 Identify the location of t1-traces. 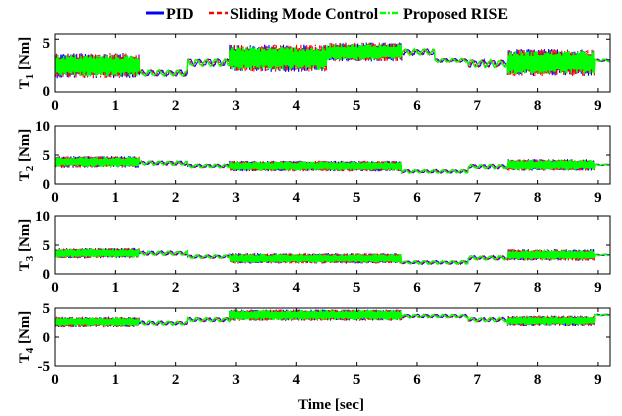
(332, 60).